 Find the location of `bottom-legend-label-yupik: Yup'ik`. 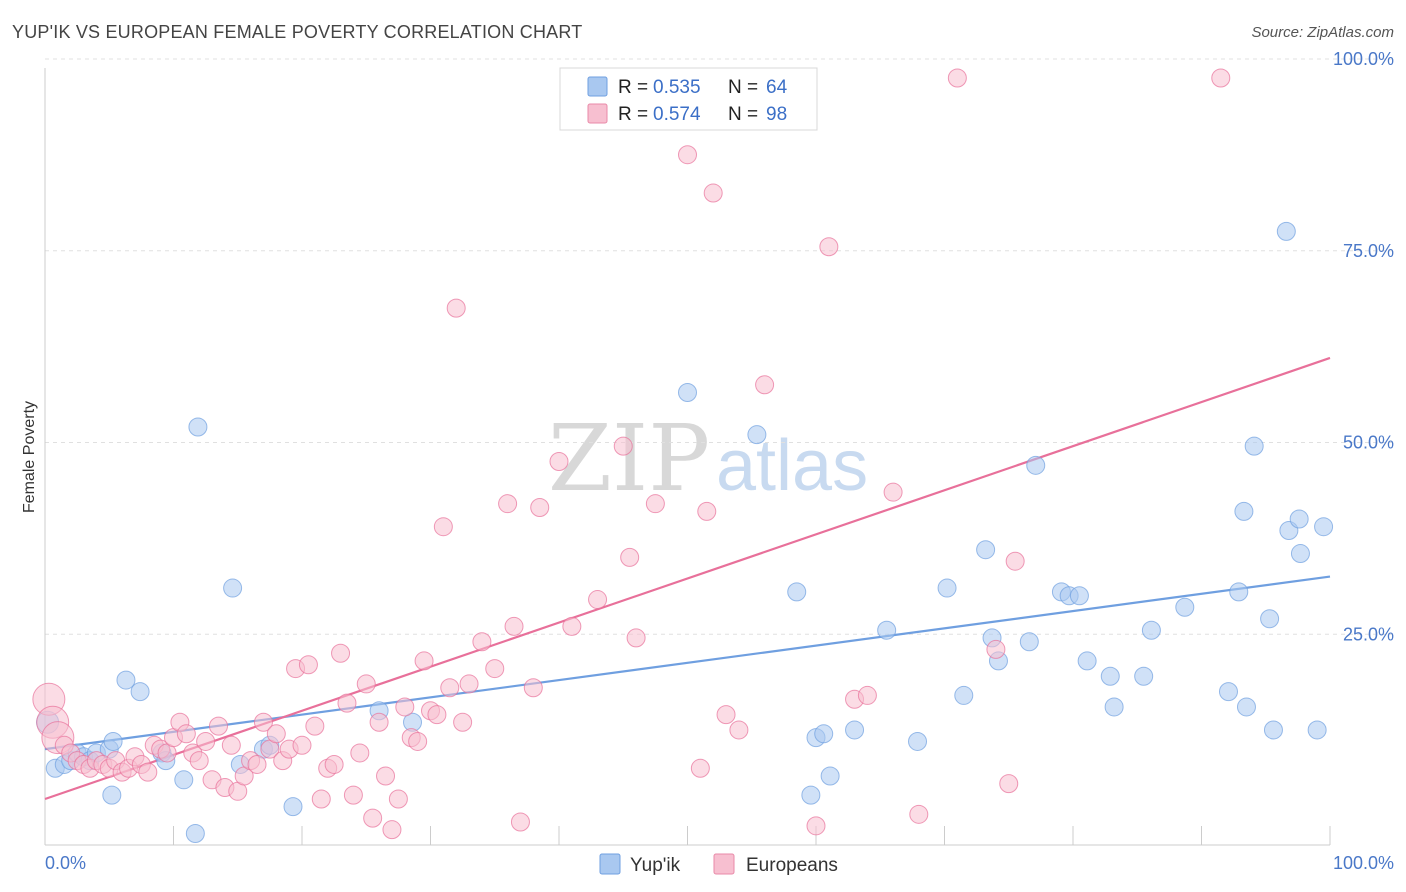

bottom-legend-label-yupik: Yup'ik is located at coordinates (655, 865).